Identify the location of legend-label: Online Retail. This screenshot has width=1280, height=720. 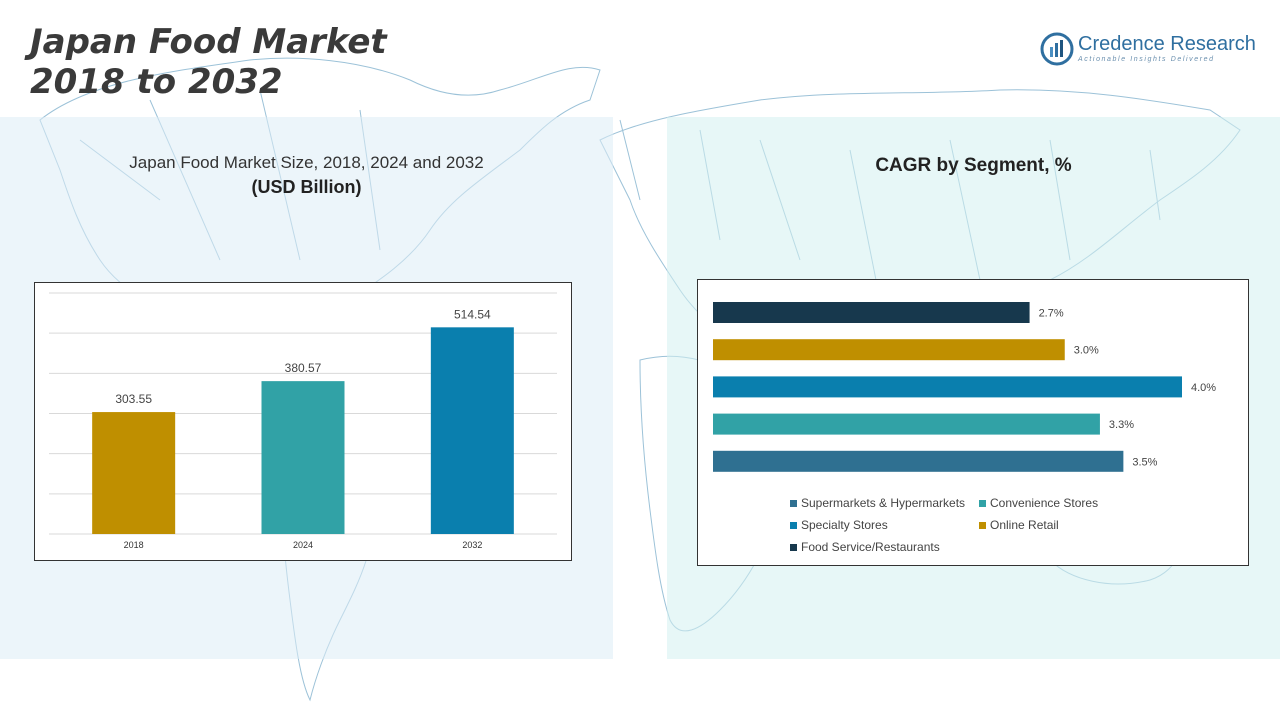
(1024, 525).